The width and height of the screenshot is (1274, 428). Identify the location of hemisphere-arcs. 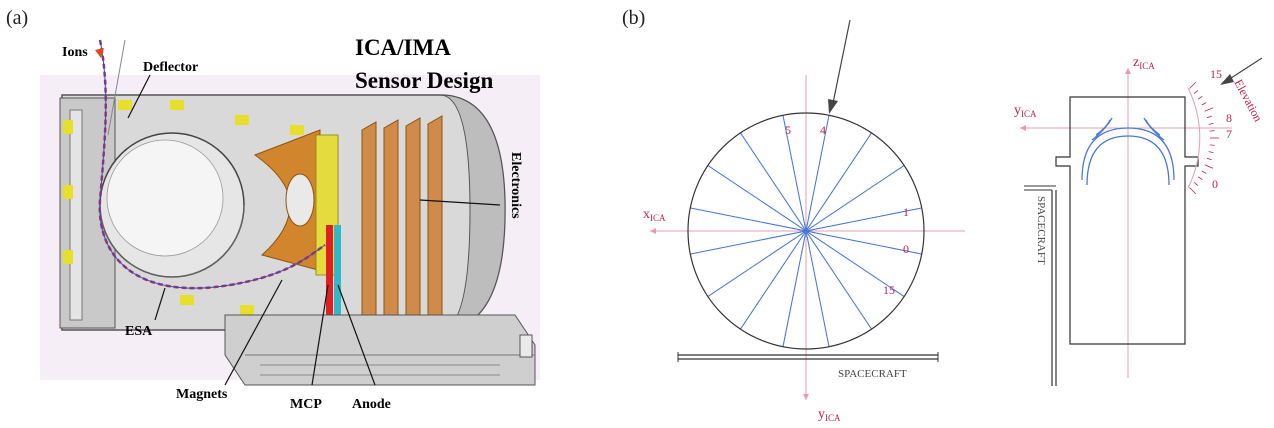
(1128, 151).